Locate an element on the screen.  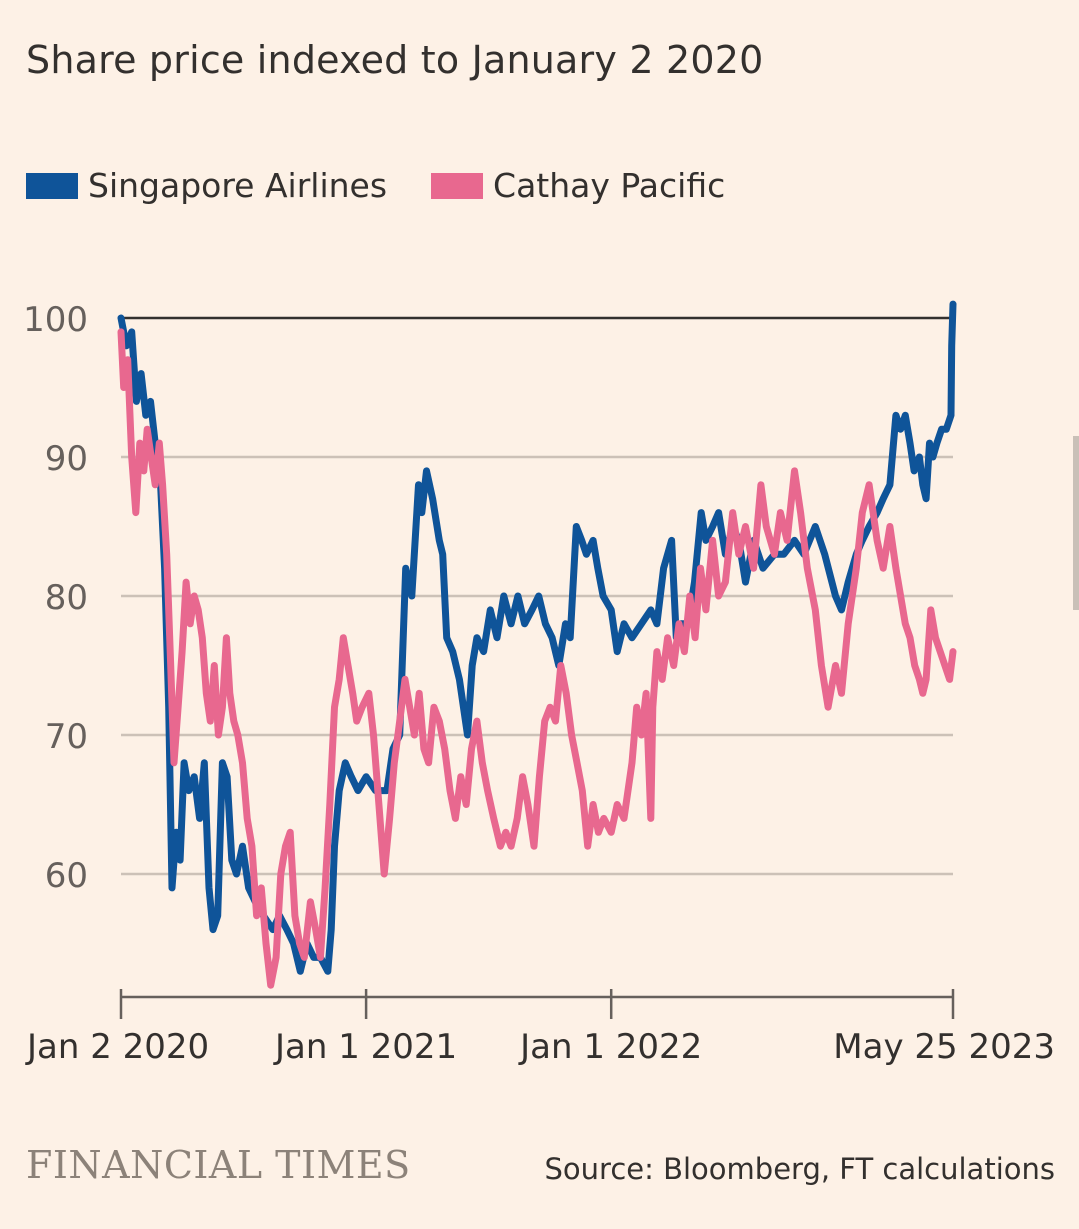
source-note: Source: Bloomberg, FT calculations is located at coordinates (799, 1169).